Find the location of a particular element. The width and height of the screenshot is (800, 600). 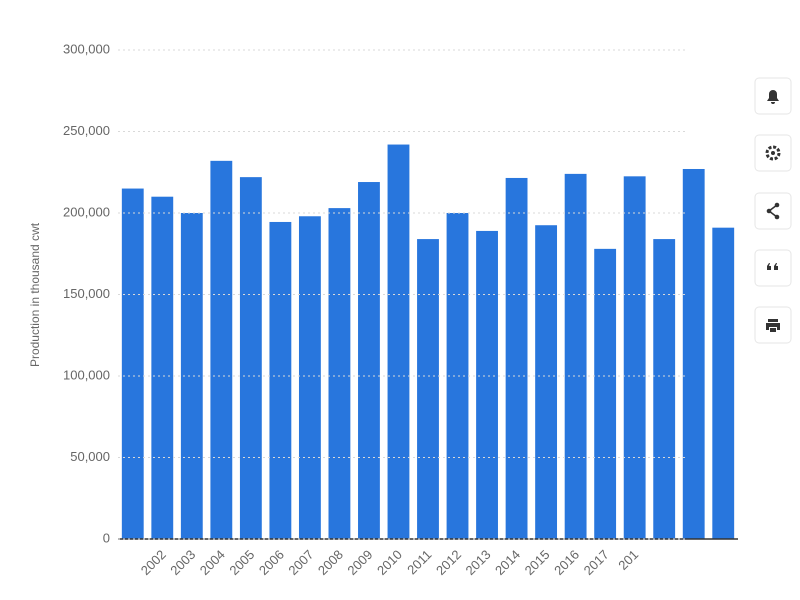

x-tick-label: 2004 is located at coordinates (212, 562).